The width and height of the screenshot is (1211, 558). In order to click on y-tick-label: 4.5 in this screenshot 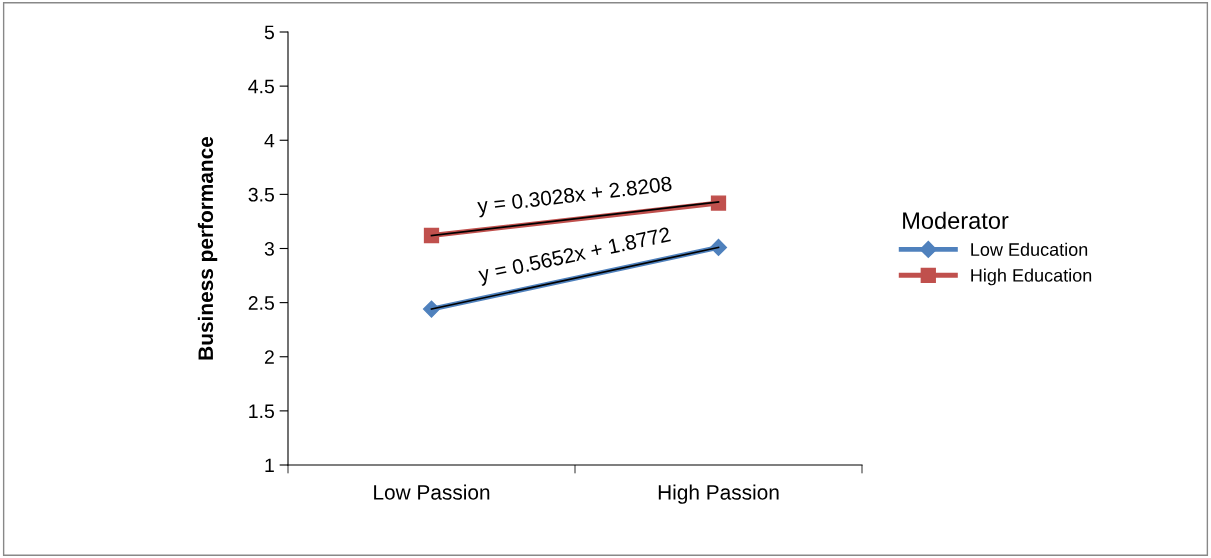, I will do `click(261, 86)`.